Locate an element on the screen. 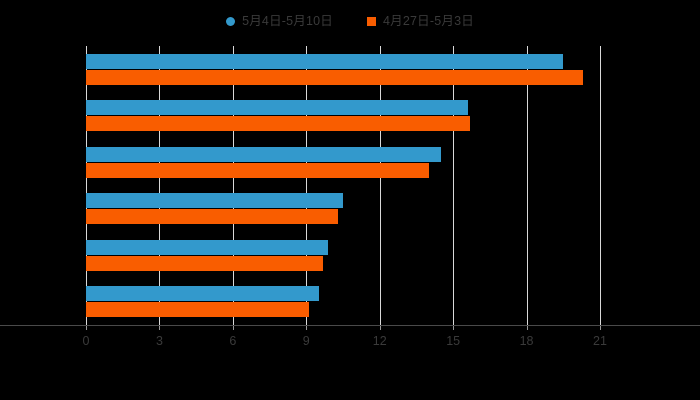 The image size is (700, 400). x-tick-label: 0 is located at coordinates (86, 341).